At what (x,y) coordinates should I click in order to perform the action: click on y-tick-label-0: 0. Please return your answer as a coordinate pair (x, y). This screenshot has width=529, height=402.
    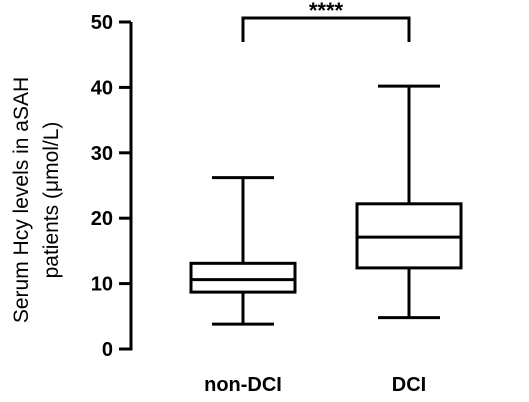
    Looking at the image, I should click on (107, 350).